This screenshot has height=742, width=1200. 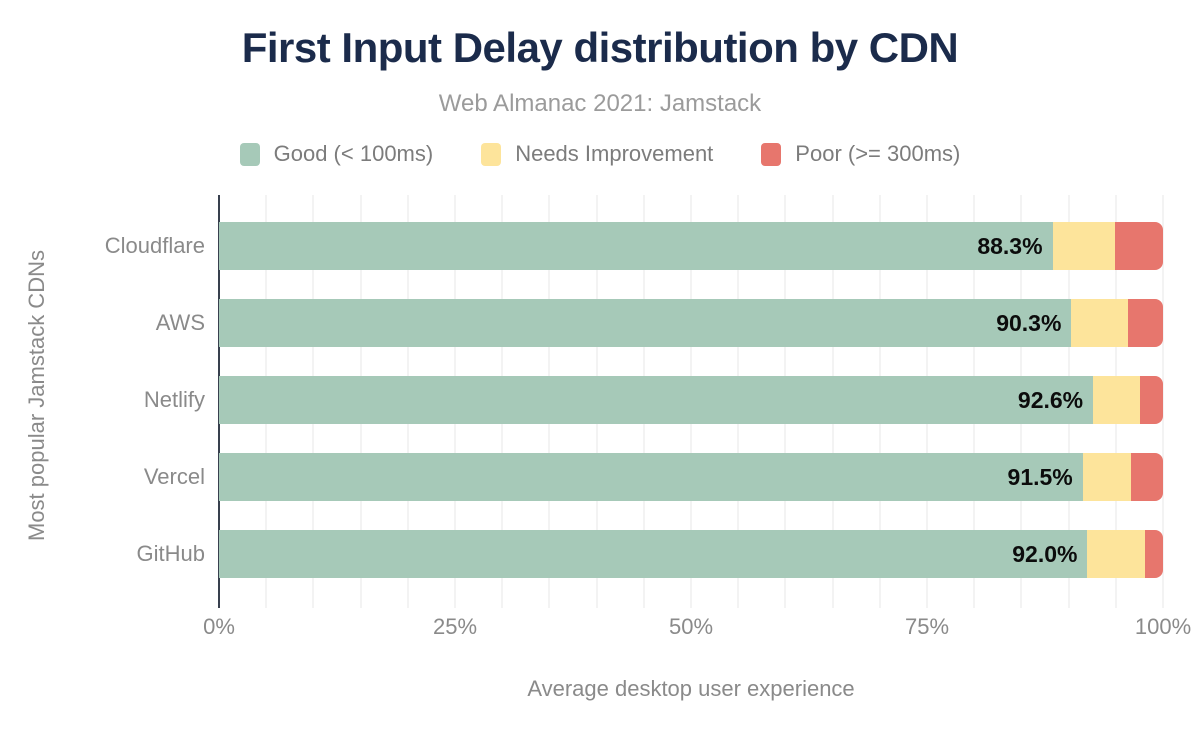 I want to click on bar-row: 90.3% AWS, so click(x=659, y=323).